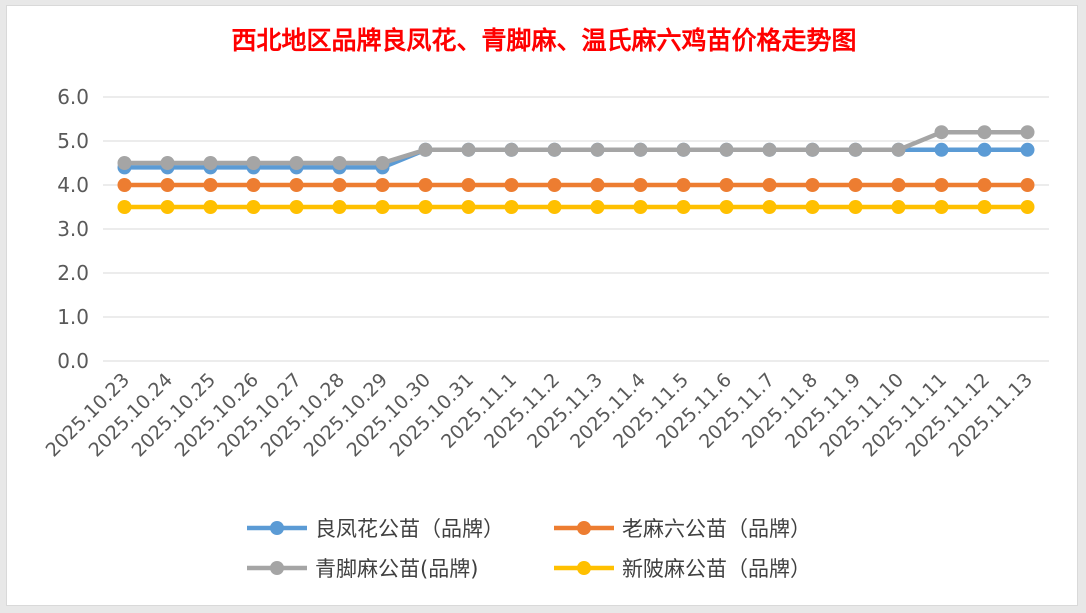 The height and width of the screenshot is (613, 1086). Describe the element at coordinates (73, 97) in the screenshot. I see `y-tick-label: 6.0` at that location.